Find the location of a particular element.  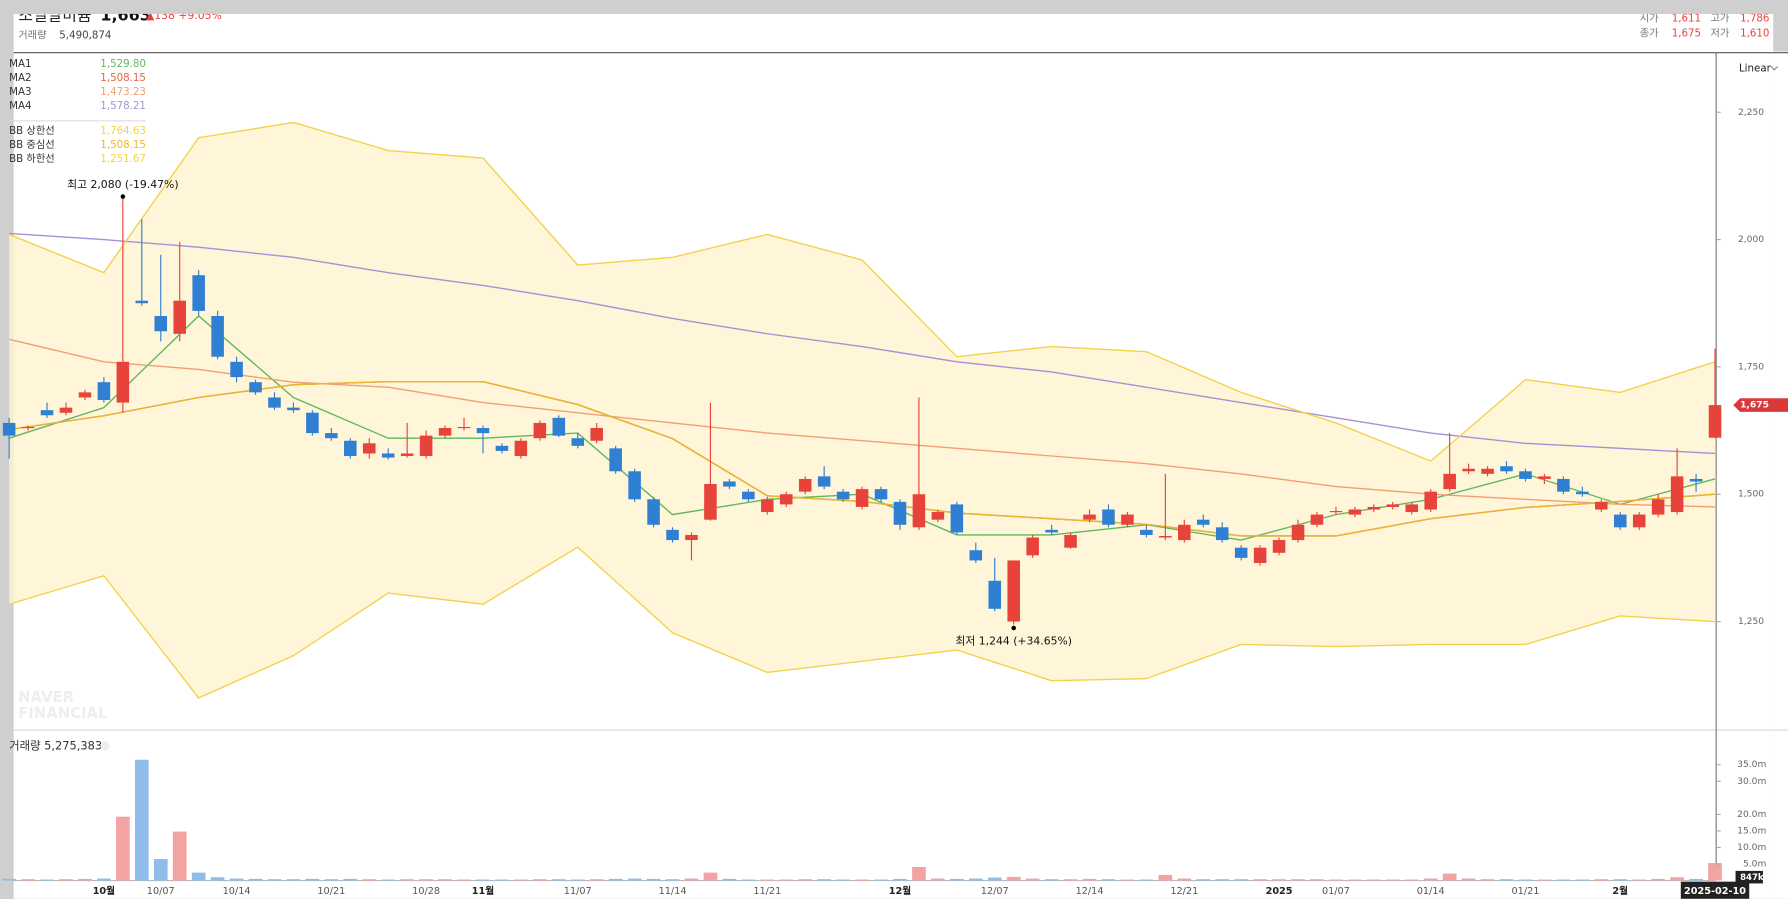

x-tick-label: 10/21 is located at coordinates (331, 891).